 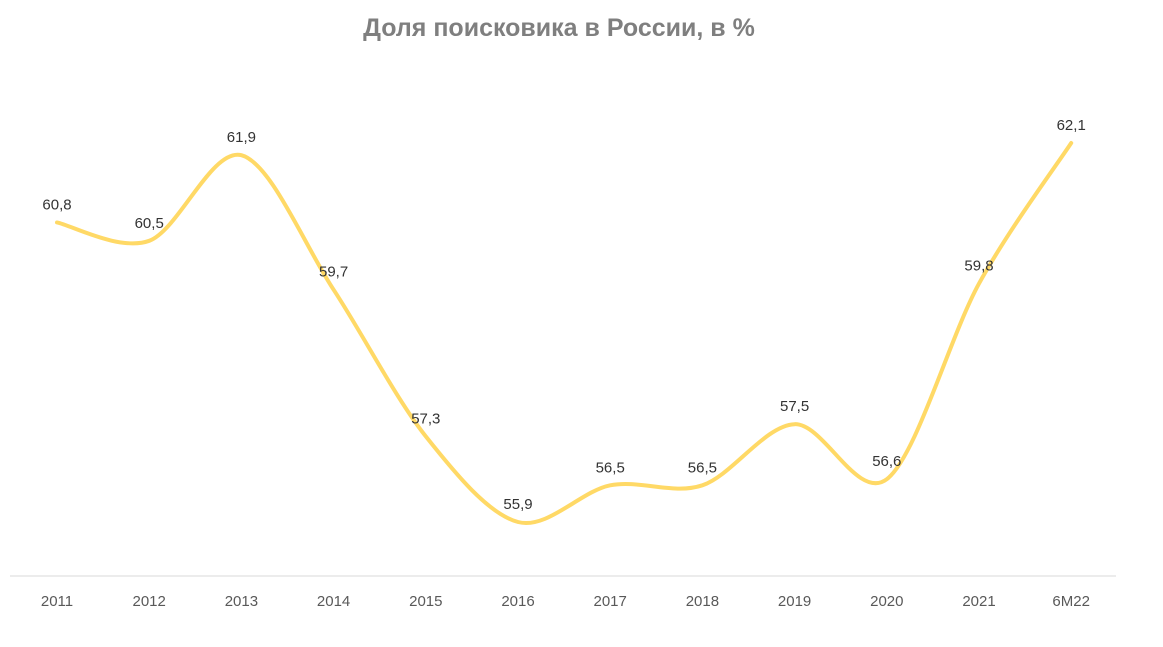 What do you see at coordinates (149, 223) in the screenshot?
I see `data-label: 60,5` at bounding box center [149, 223].